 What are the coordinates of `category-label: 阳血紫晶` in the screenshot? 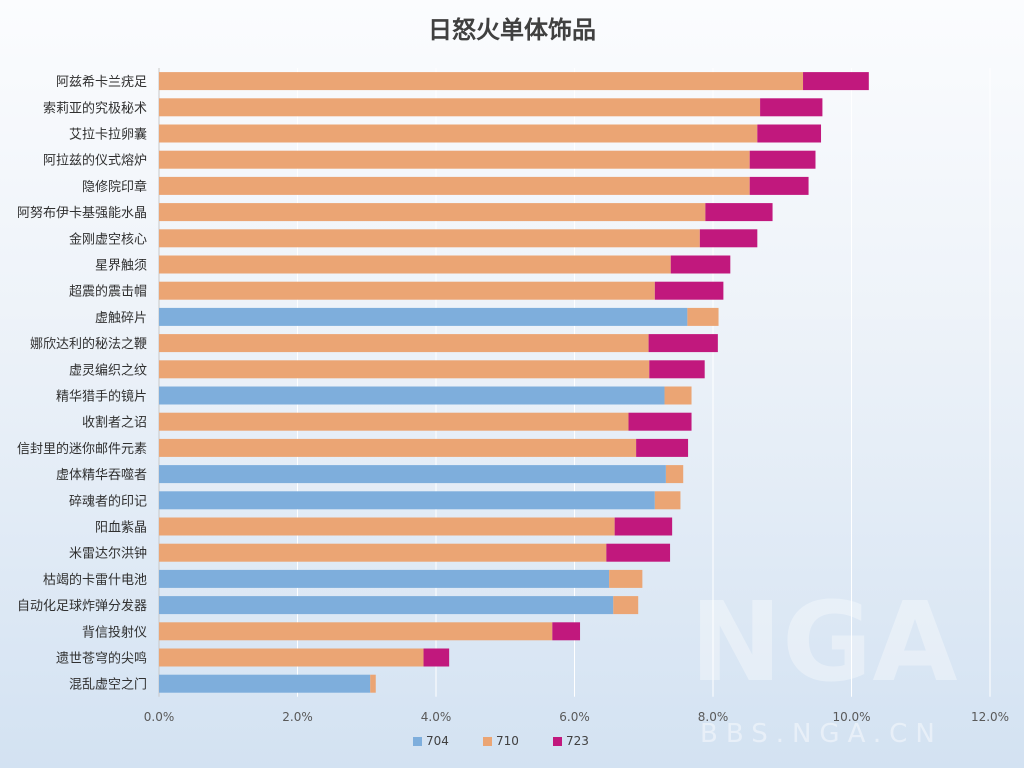 It's located at (121, 528).